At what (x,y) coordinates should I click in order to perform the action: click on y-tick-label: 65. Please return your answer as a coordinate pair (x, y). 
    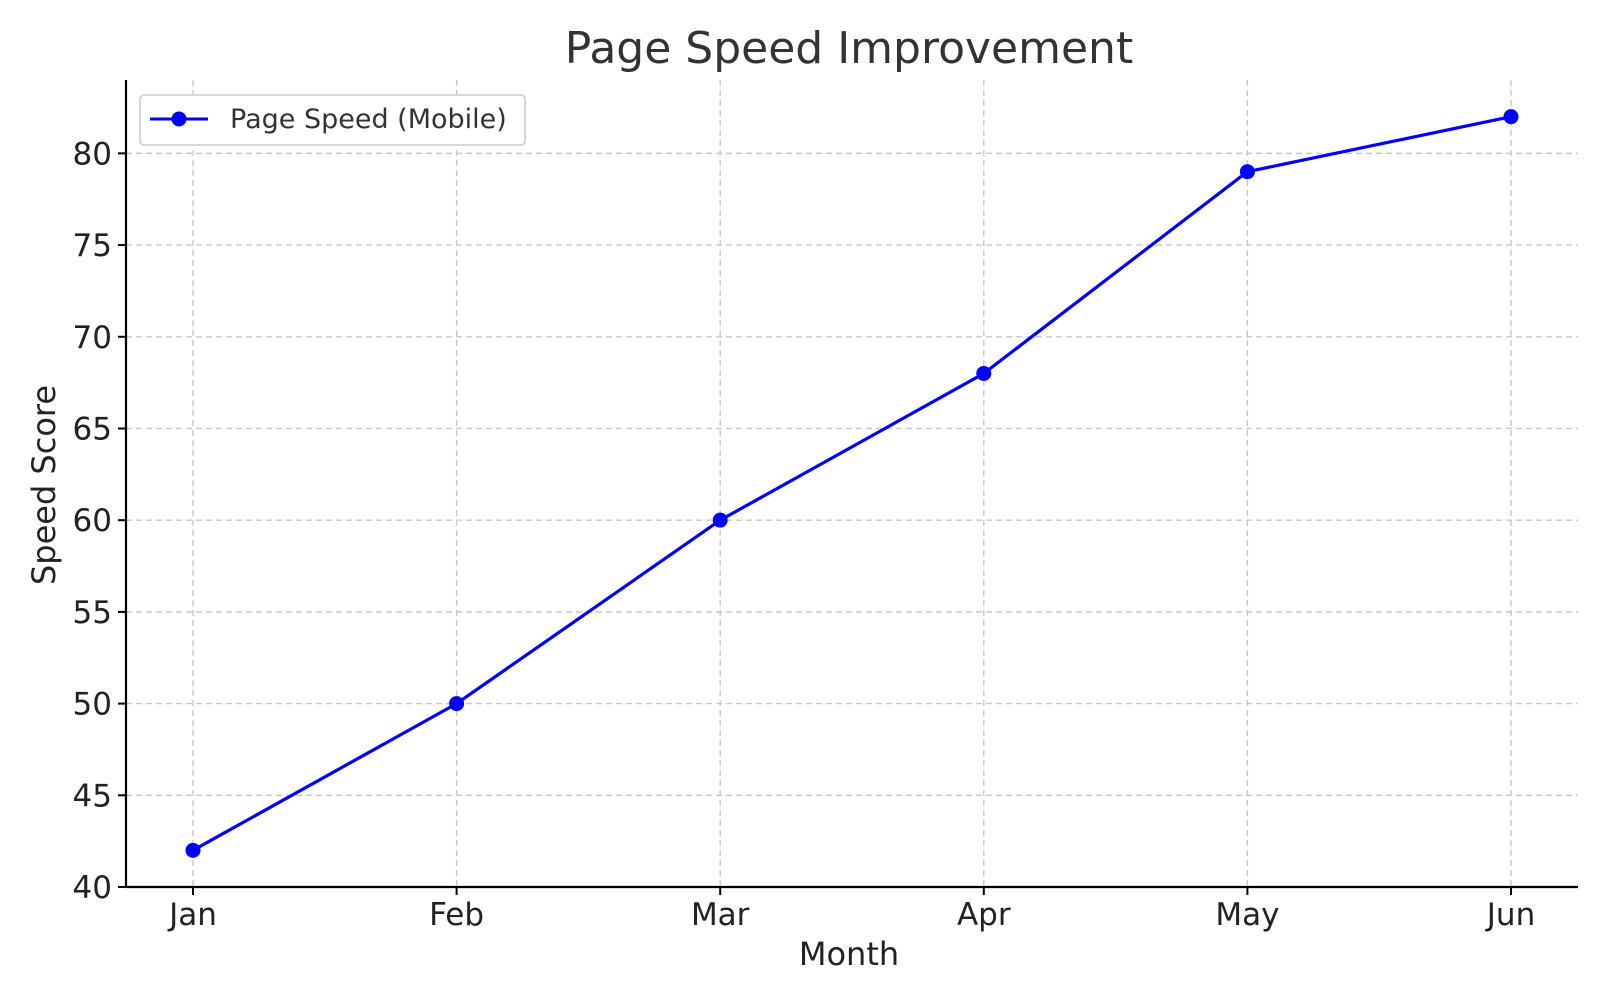
    Looking at the image, I should click on (92, 429).